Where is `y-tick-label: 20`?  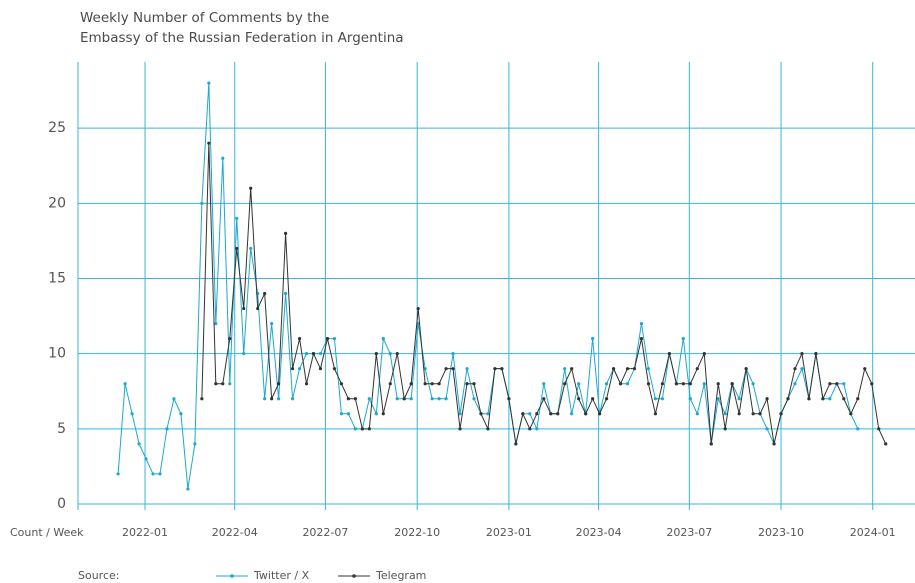 y-tick-label: 20 is located at coordinates (57, 203).